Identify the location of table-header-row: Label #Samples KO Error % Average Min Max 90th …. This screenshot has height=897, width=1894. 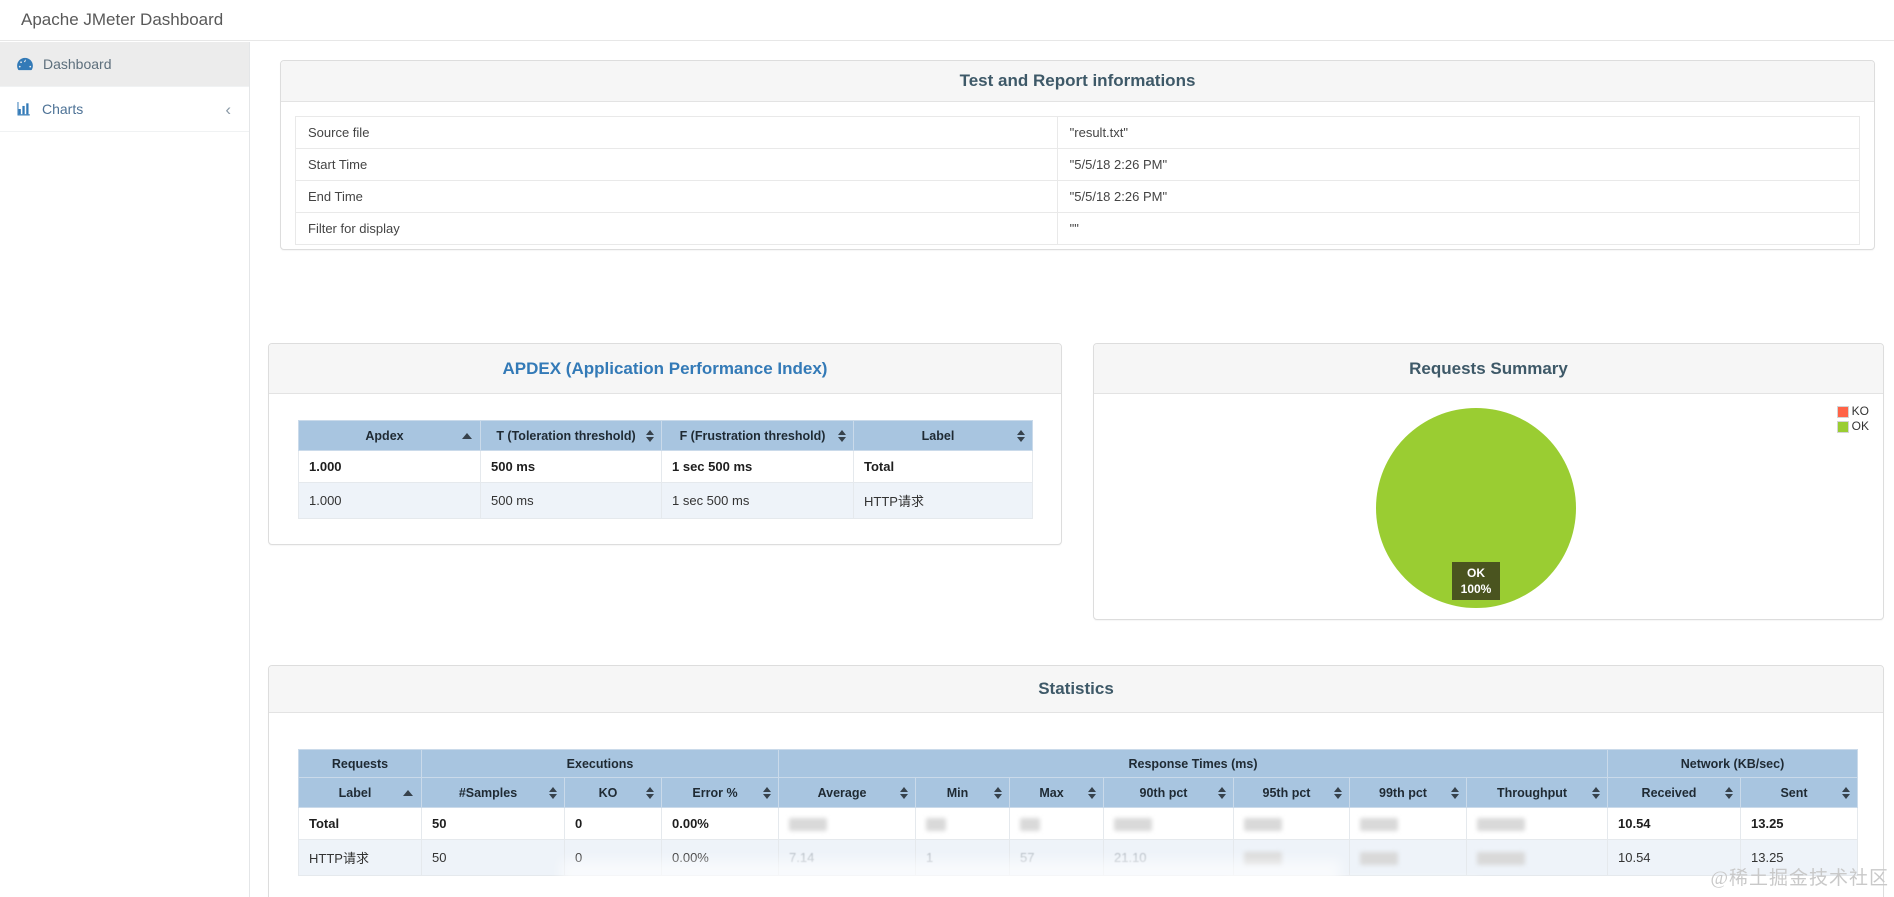
(1078, 792).